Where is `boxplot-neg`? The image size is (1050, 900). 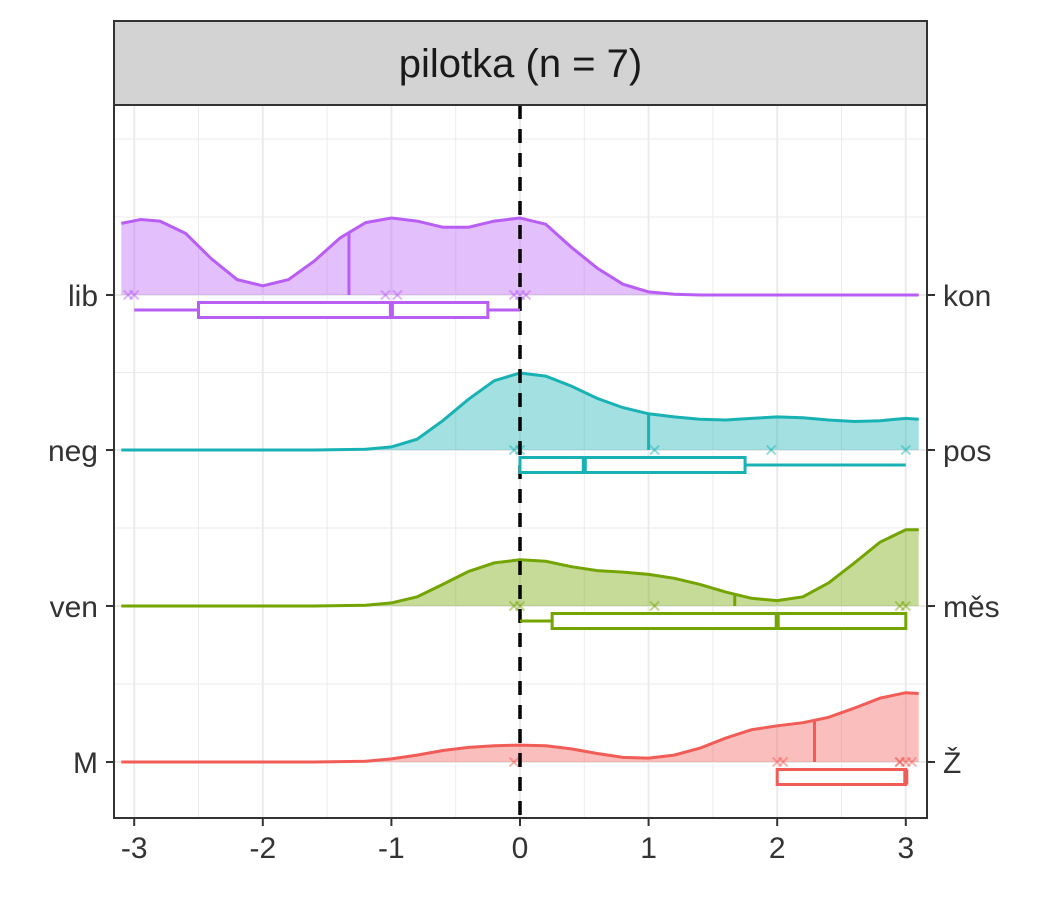
boxplot-neg is located at coordinates (712, 465).